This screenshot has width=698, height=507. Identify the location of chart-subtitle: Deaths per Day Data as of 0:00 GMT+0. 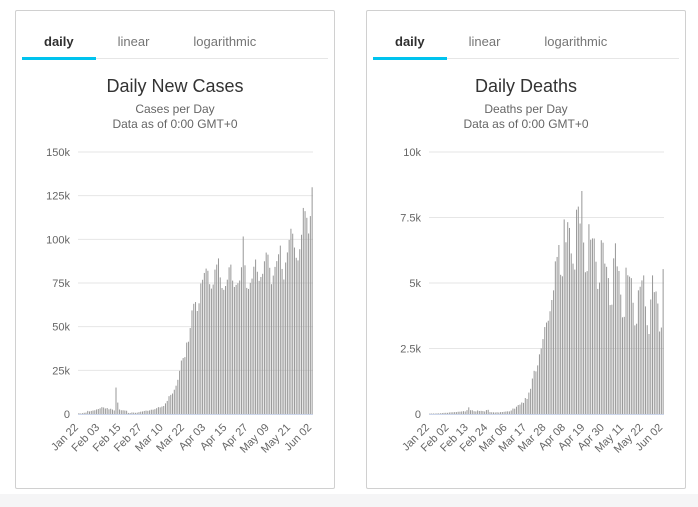
(526, 117).